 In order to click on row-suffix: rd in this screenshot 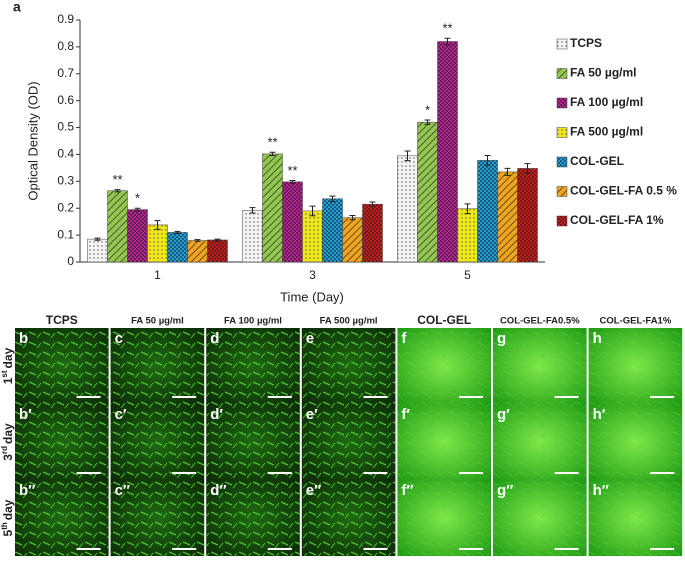, I will do `click(4, 450)`.